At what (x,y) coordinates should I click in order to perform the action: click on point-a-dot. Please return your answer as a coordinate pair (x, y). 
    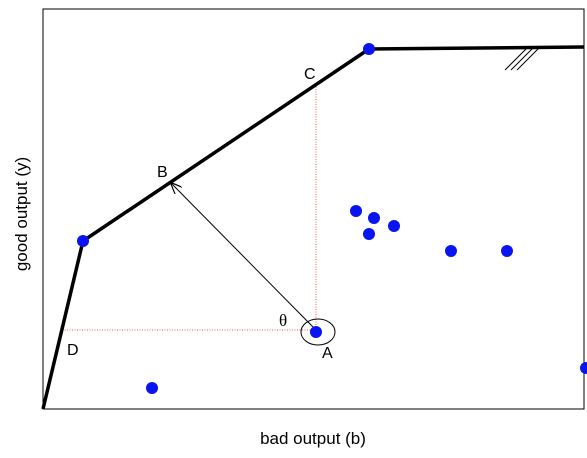
    Looking at the image, I should click on (316, 332).